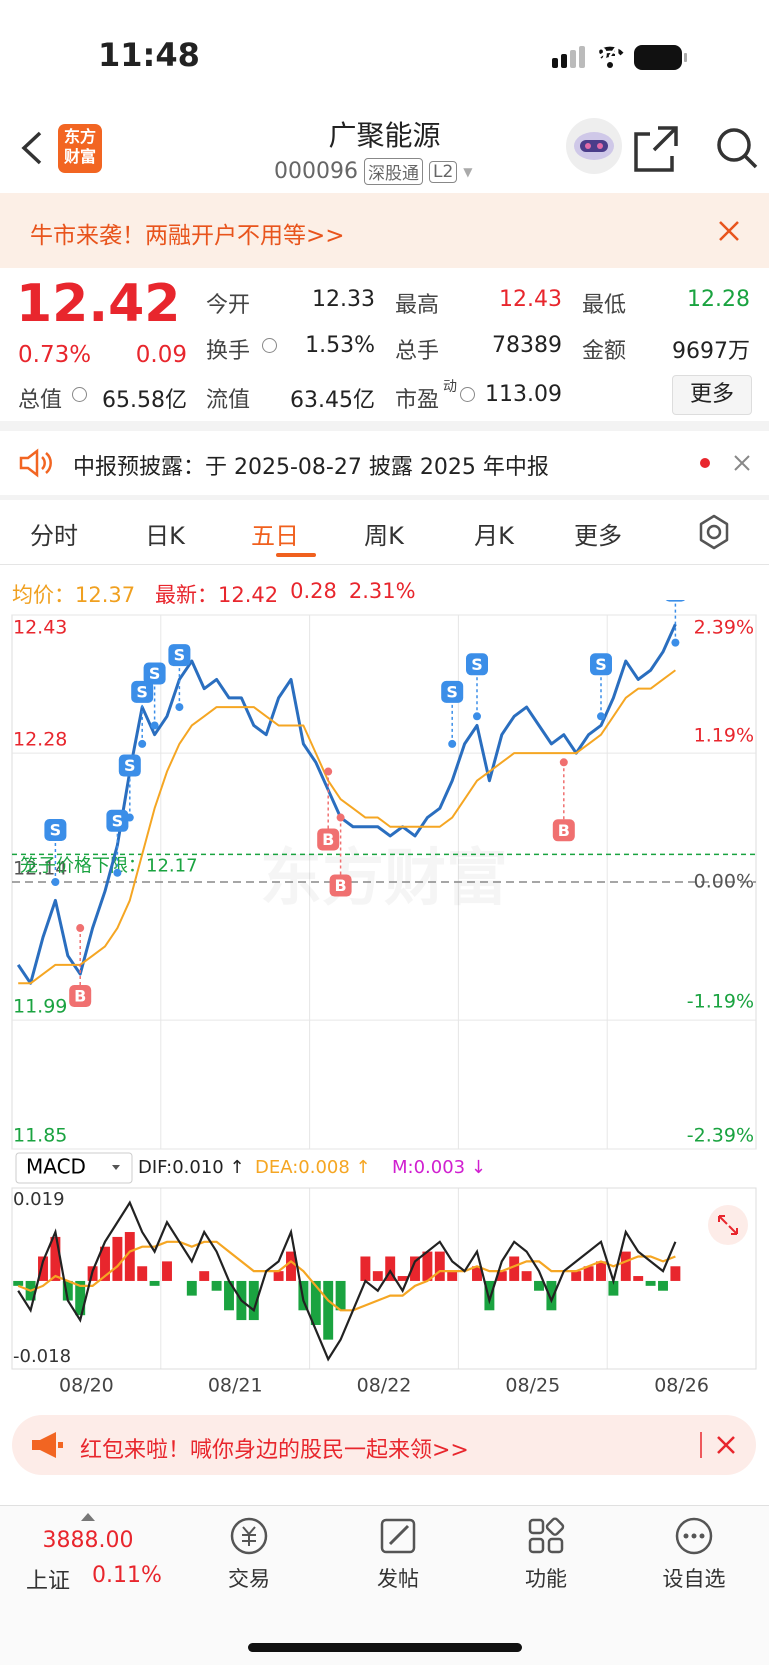  What do you see at coordinates (40, 400) in the screenshot?
I see `stat-label: 总值` at bounding box center [40, 400].